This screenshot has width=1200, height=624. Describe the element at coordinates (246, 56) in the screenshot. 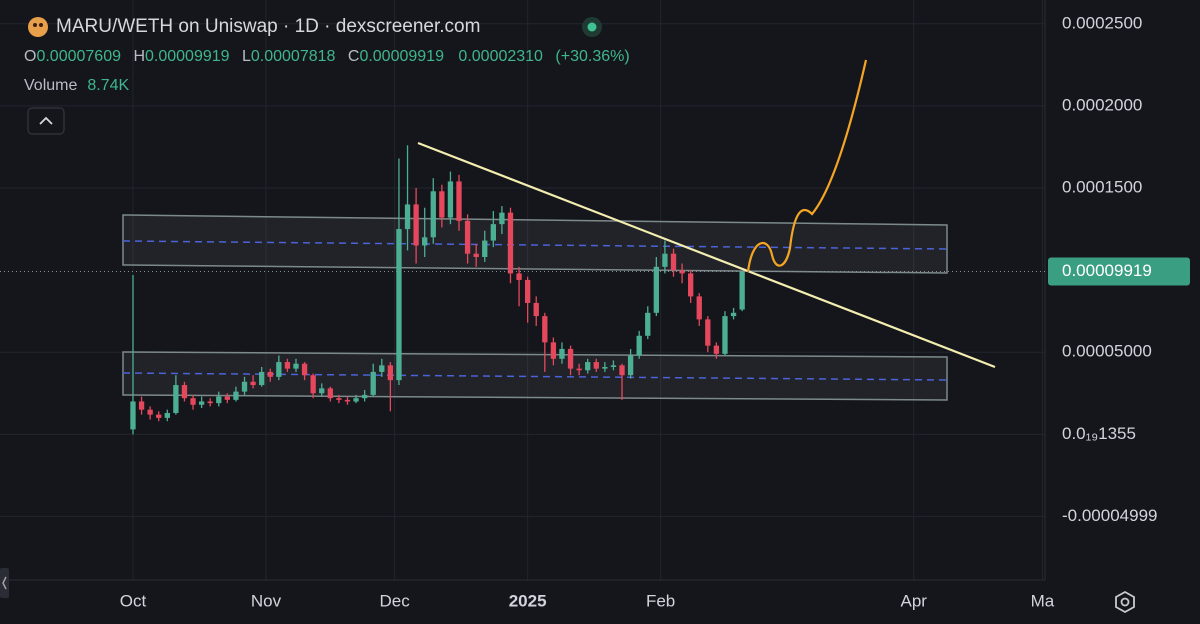

I see `ohlc-label: L` at that location.